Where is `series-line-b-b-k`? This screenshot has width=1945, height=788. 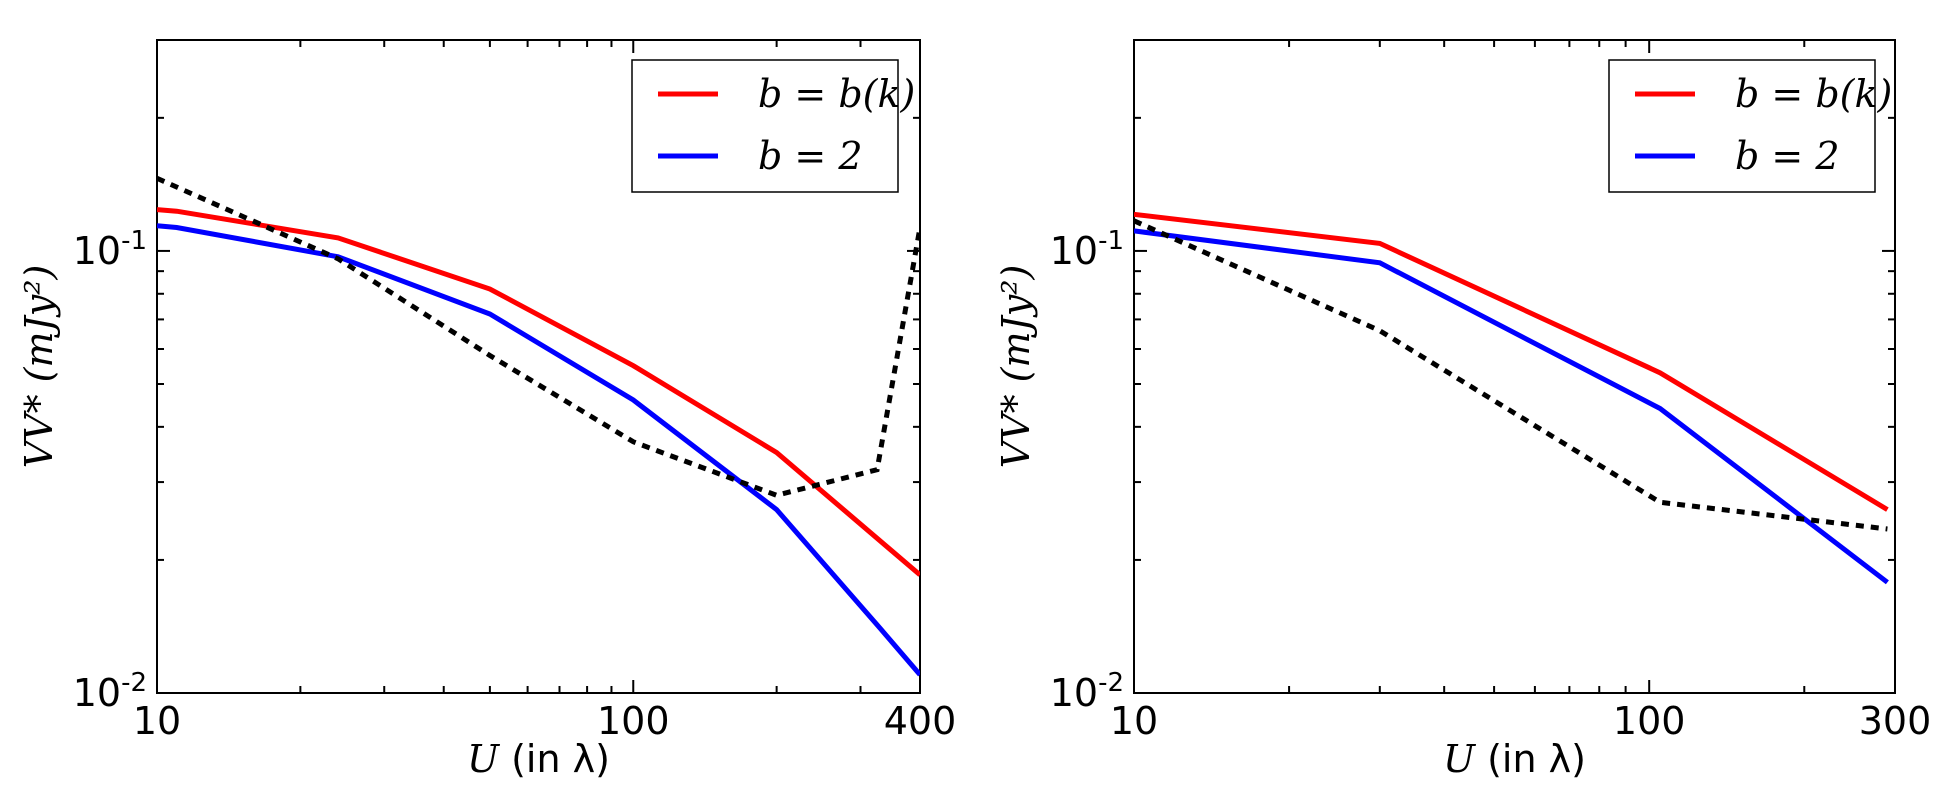 series-line-b-b-k is located at coordinates (1511, 361).